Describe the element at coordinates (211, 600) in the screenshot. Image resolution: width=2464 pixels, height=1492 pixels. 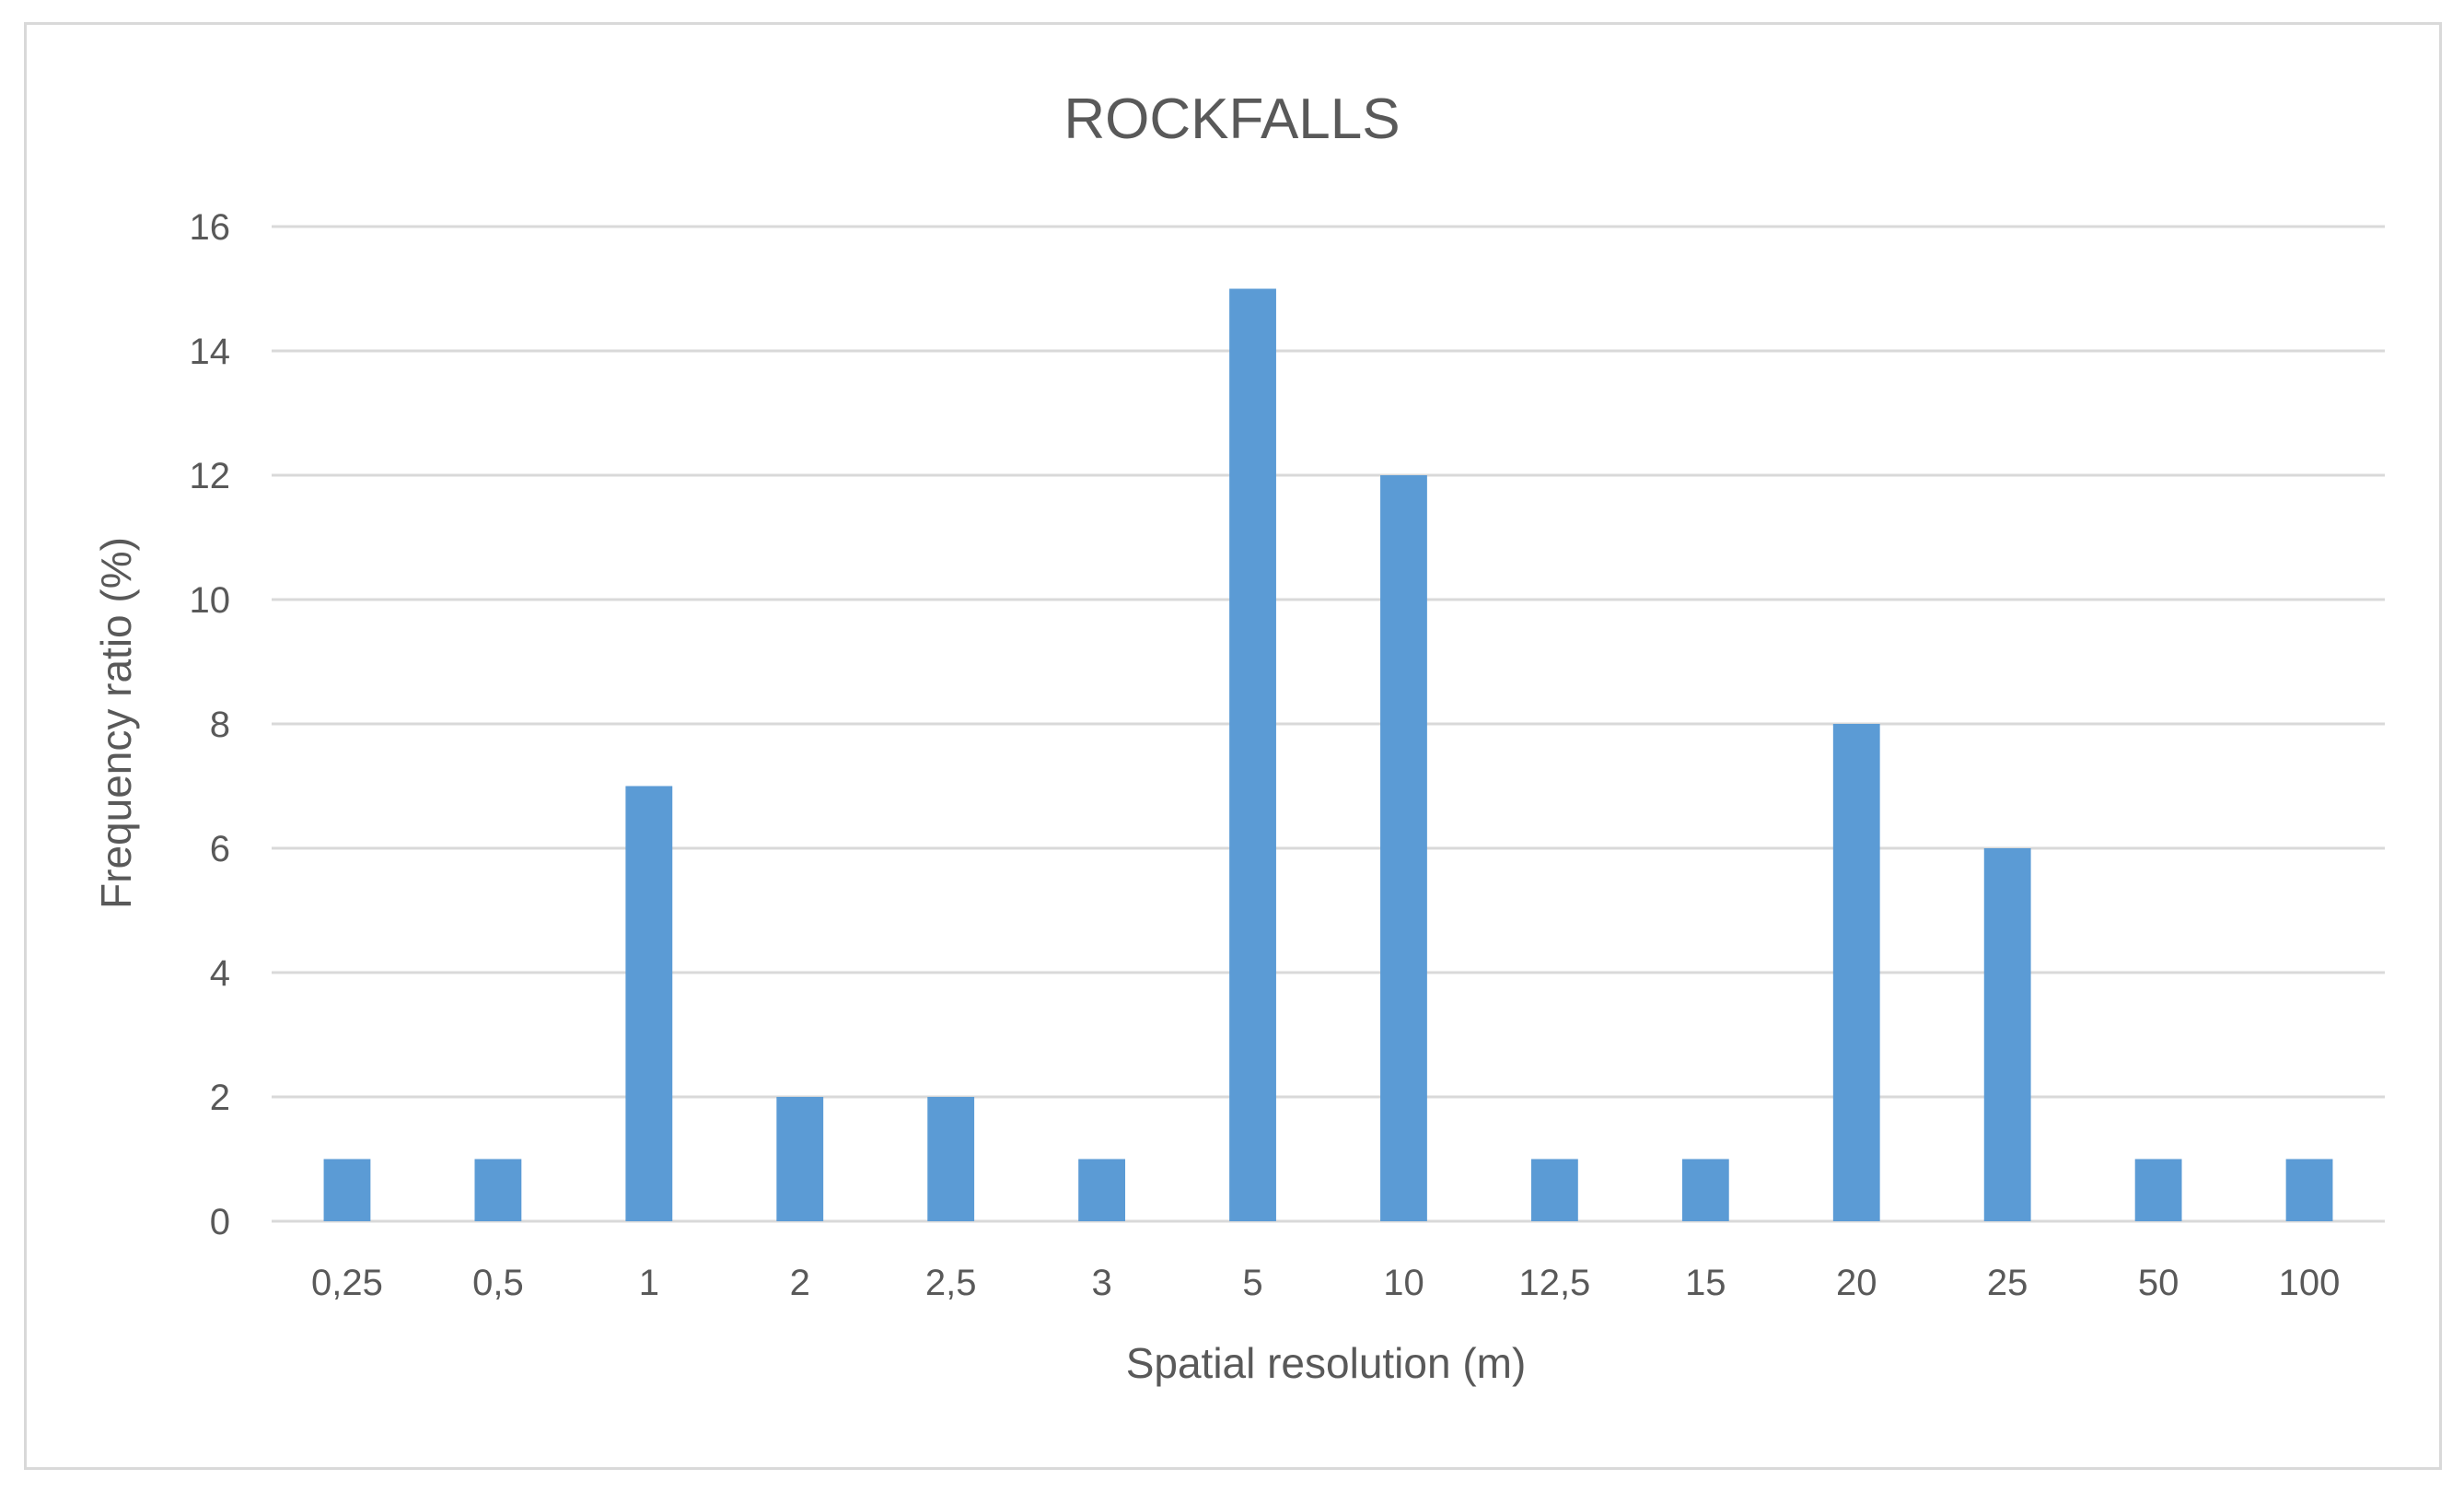
I see `y-tick-label: 10` at that location.